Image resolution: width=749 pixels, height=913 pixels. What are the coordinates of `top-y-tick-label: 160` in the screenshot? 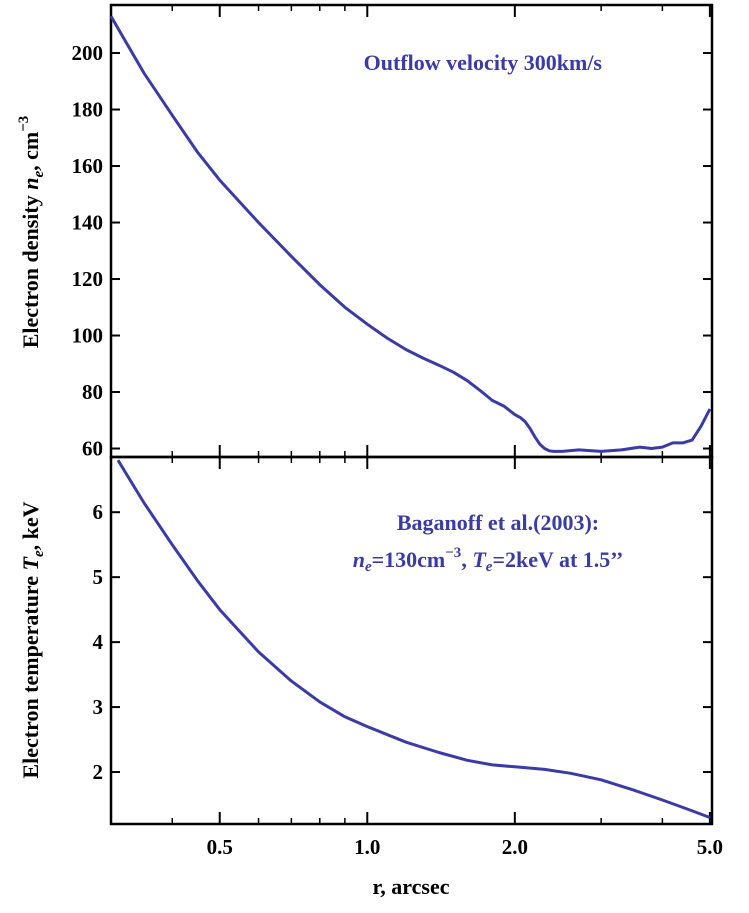 It's located at (88, 166).